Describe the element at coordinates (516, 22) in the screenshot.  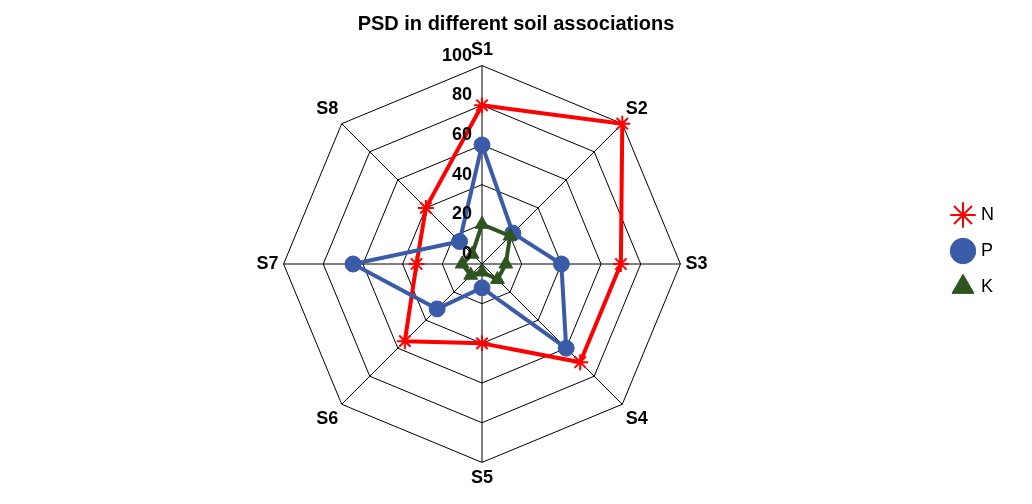
I see `chart-title: PSD in different soil associations` at that location.